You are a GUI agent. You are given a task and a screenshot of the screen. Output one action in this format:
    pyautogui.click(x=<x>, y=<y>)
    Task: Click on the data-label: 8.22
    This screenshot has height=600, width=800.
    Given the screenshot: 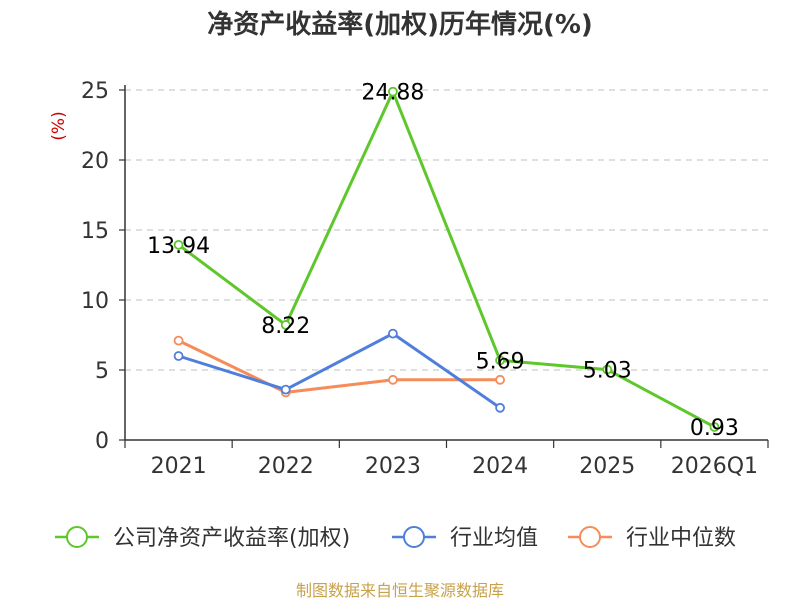 What is the action you would take?
    pyautogui.click(x=285, y=326)
    